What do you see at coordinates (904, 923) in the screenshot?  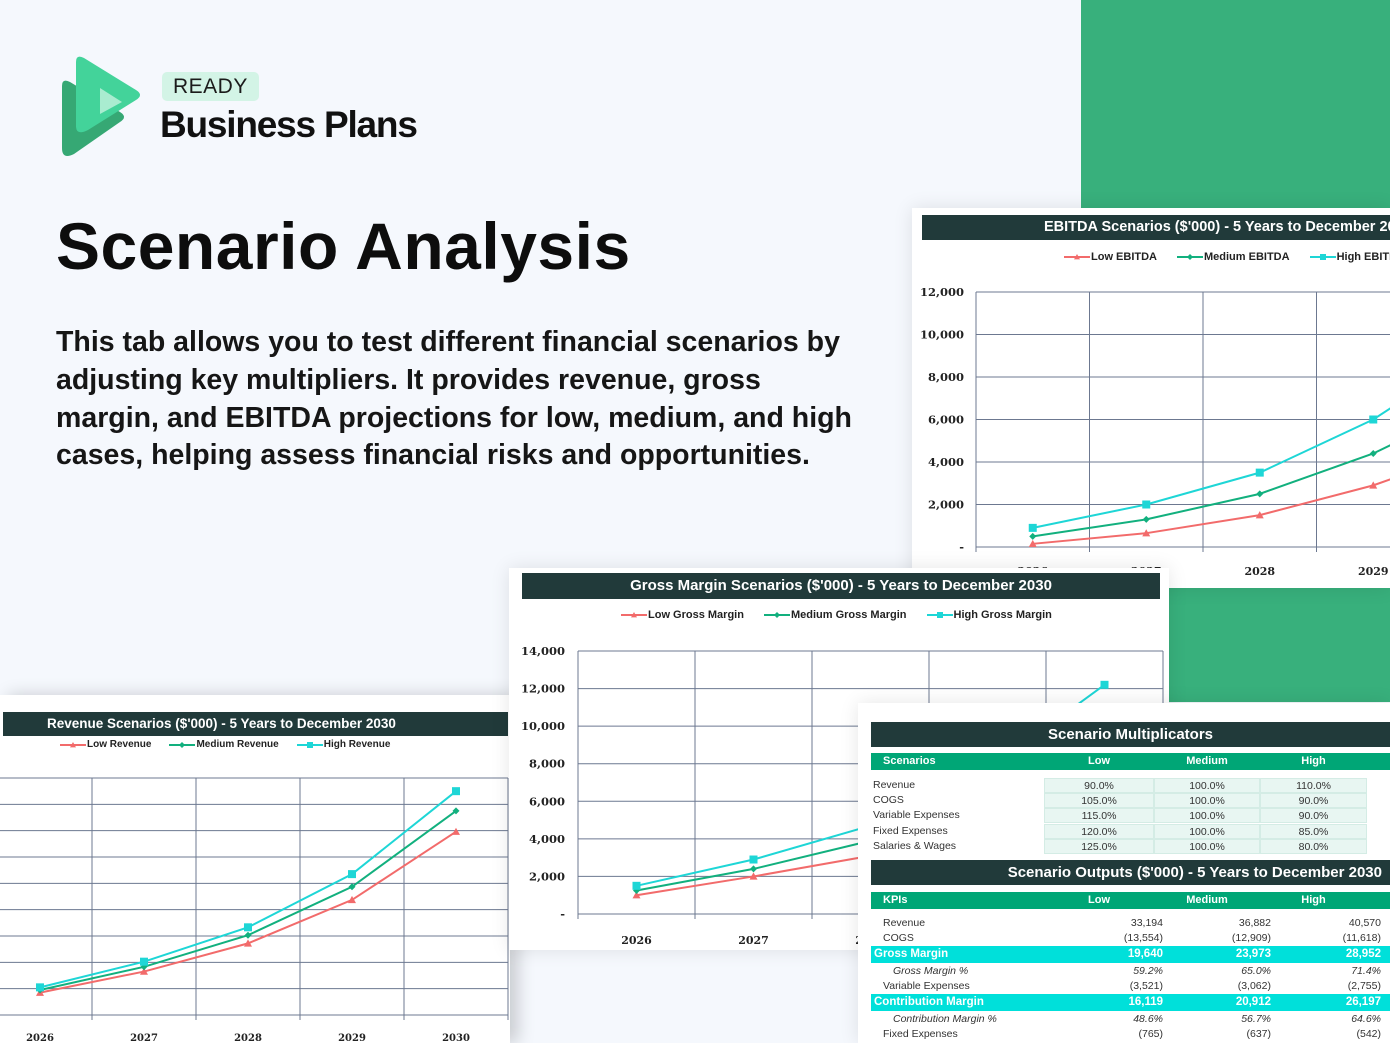 I see `row-label: Revenue` at bounding box center [904, 923].